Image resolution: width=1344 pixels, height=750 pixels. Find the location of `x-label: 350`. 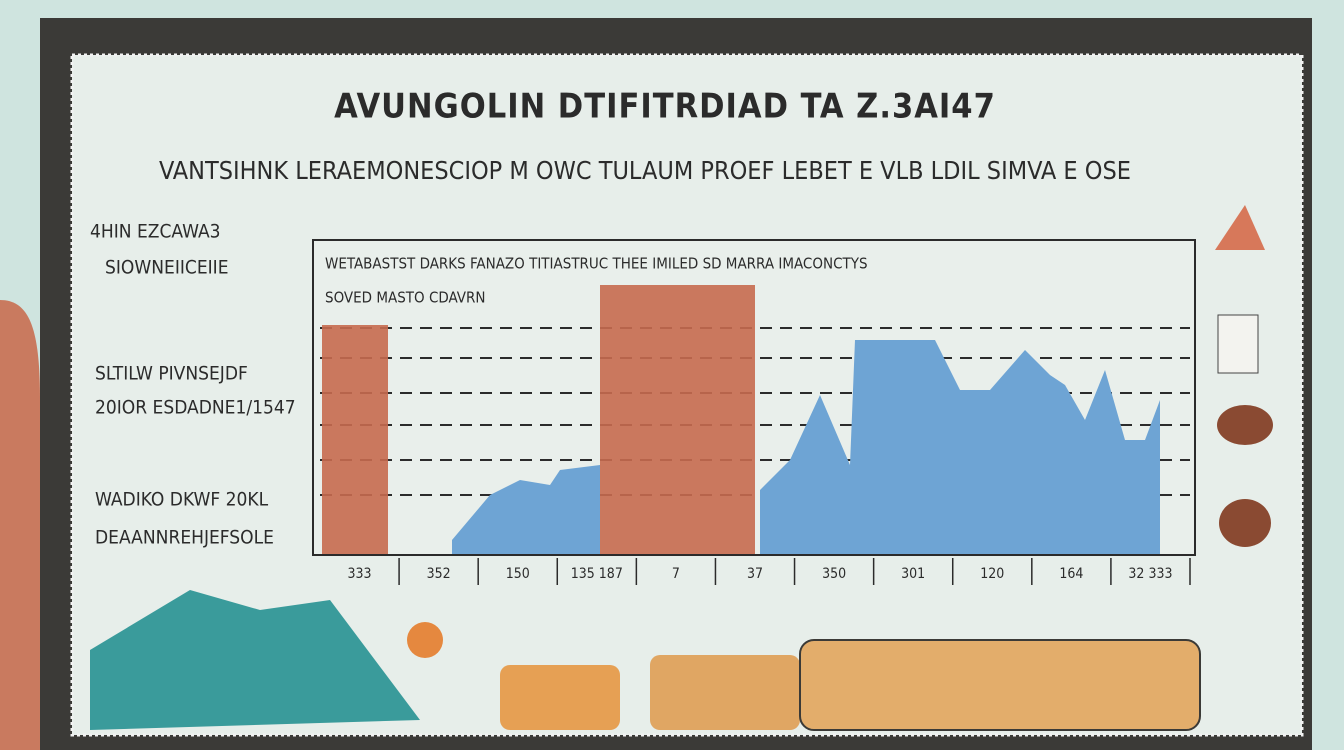

x-label: 350 is located at coordinates (834, 574).